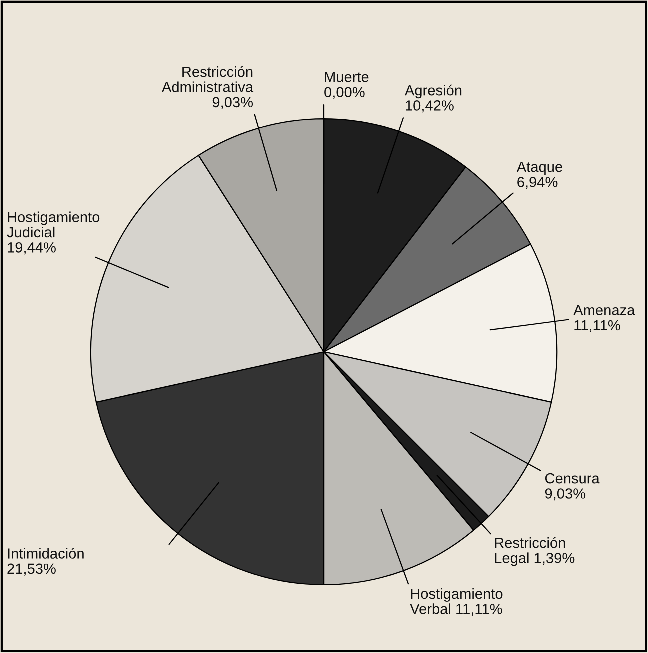 The height and width of the screenshot is (653, 648). What do you see at coordinates (572, 478) in the screenshot?
I see `slice-label: Censura` at bounding box center [572, 478].